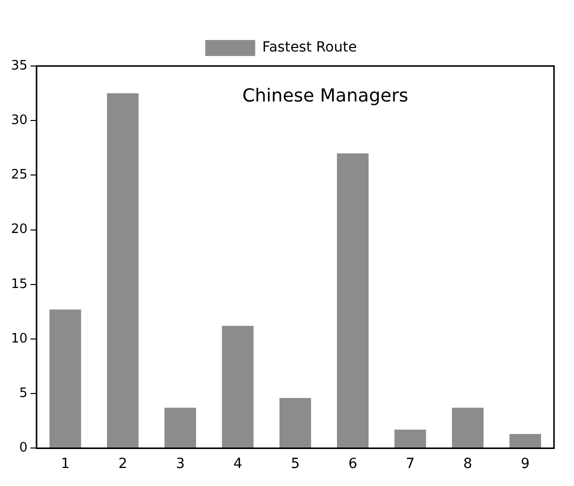 This screenshot has width=574, height=486. I want to click on x-tick-label: 3, so click(180, 464).